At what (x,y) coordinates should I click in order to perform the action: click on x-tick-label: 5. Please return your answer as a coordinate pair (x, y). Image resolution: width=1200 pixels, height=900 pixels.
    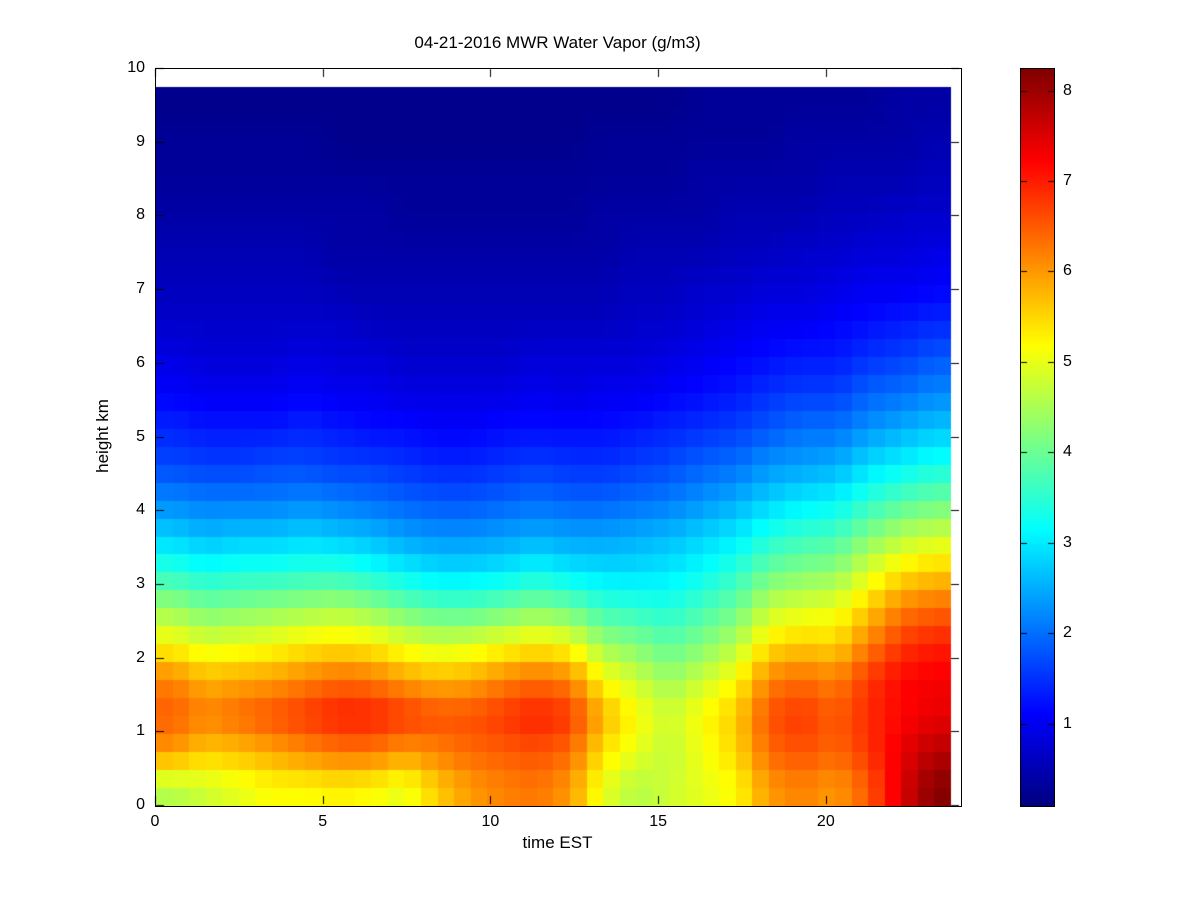
    Looking at the image, I should click on (323, 821).